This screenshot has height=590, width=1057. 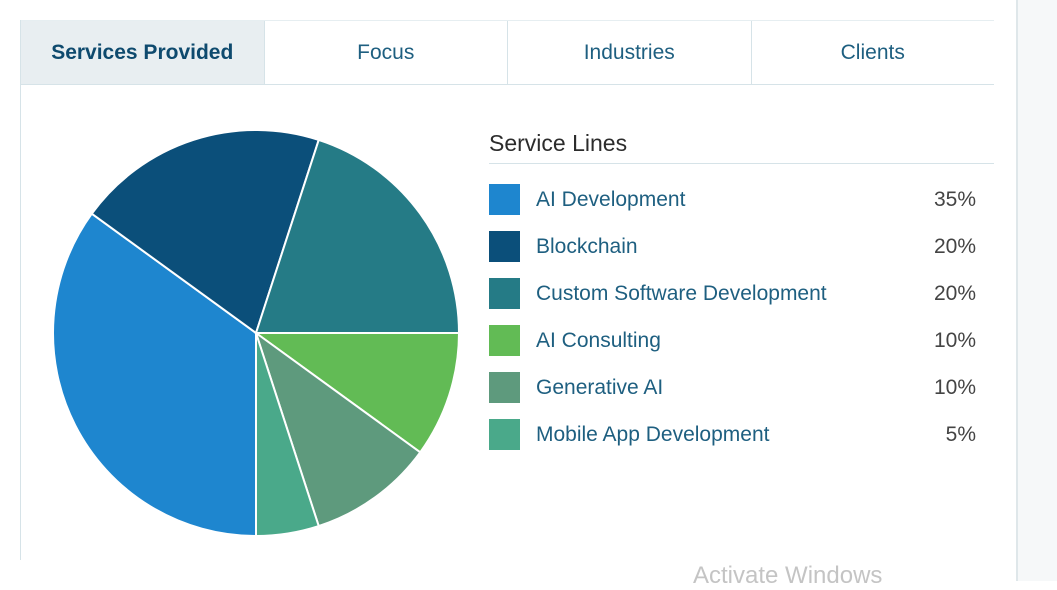 I want to click on legend-item: AI Development 35%, so click(x=741, y=199).